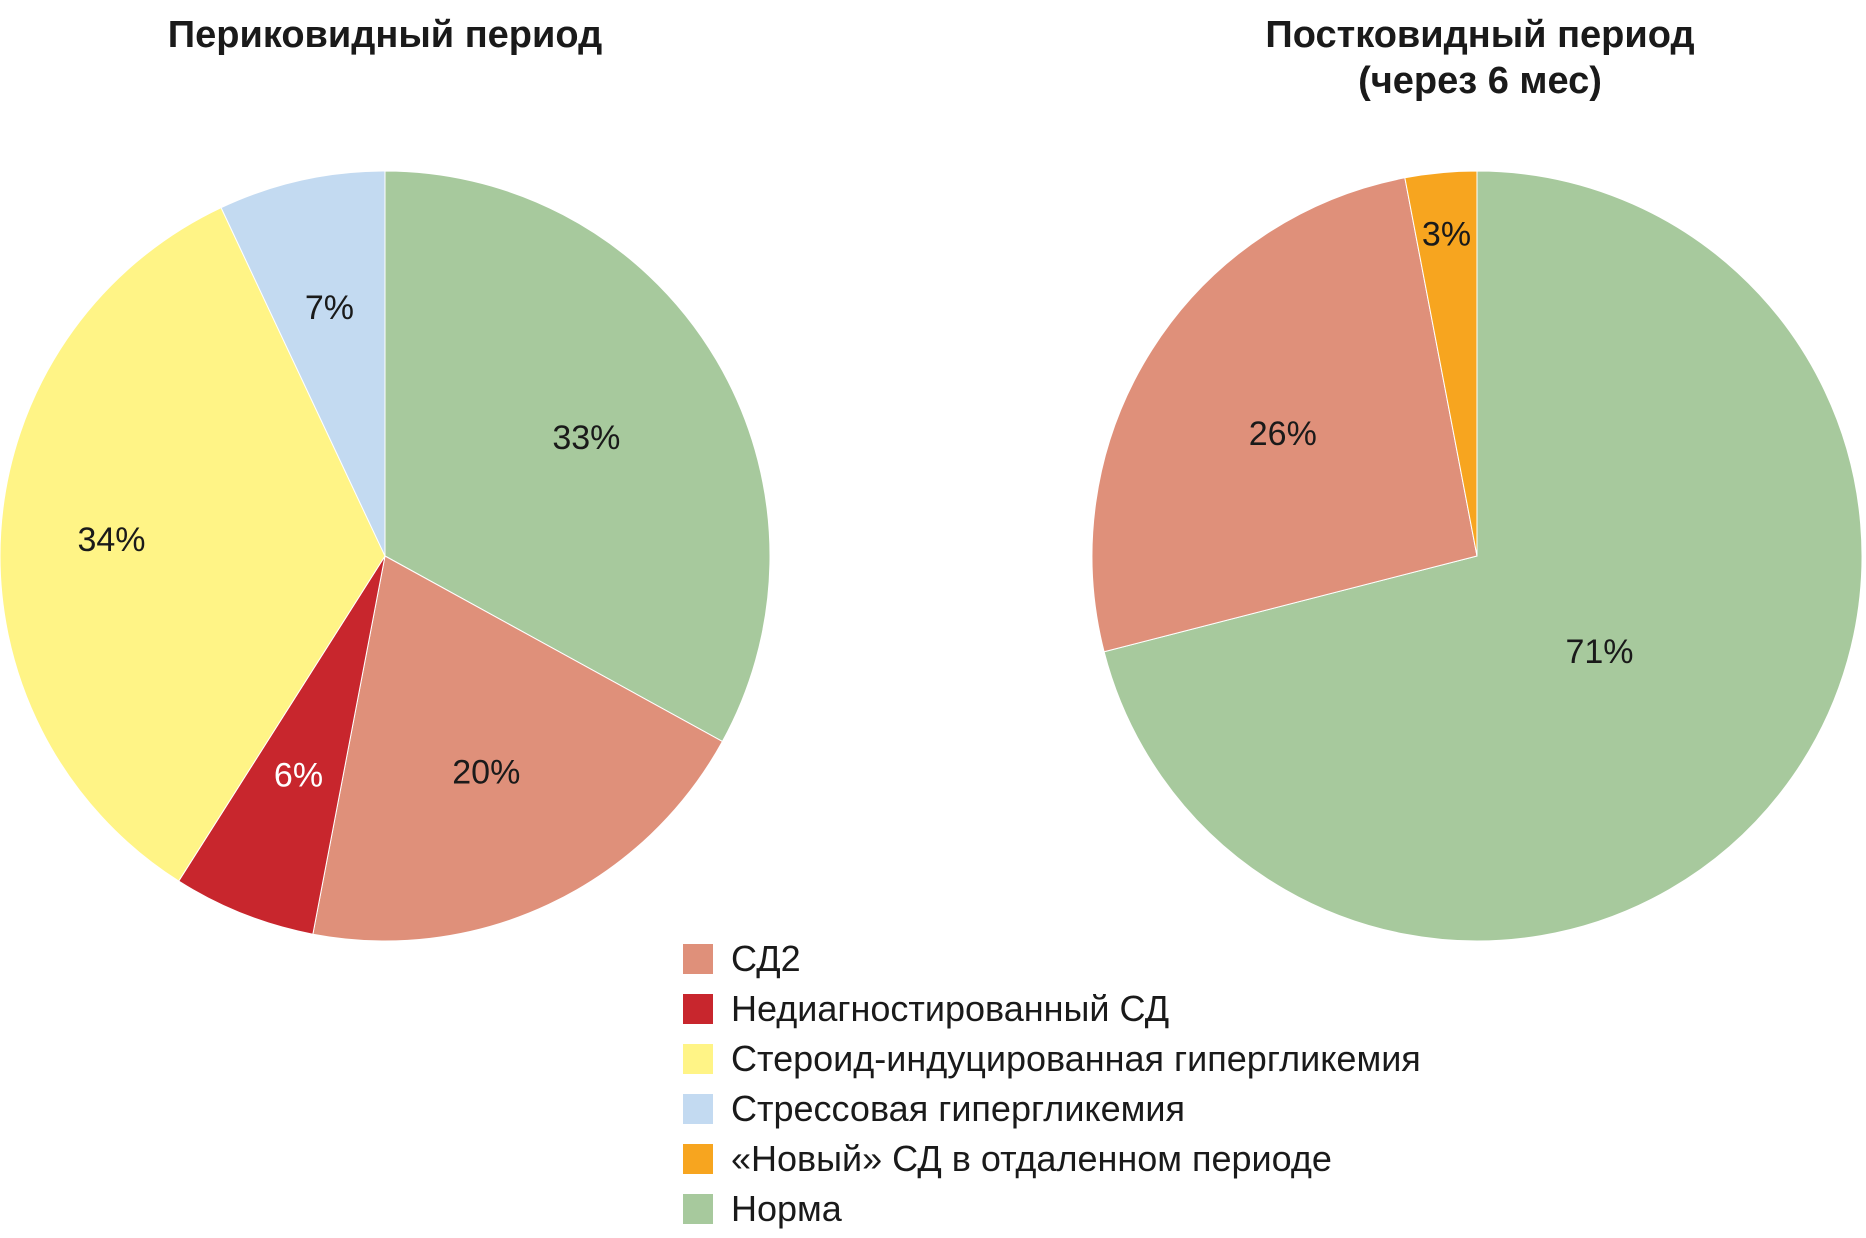 The height and width of the screenshot is (1238, 1866). I want to click on legend-item-new-dm: «Новый» СД в отдаленном периоде, so click(1052, 1159).